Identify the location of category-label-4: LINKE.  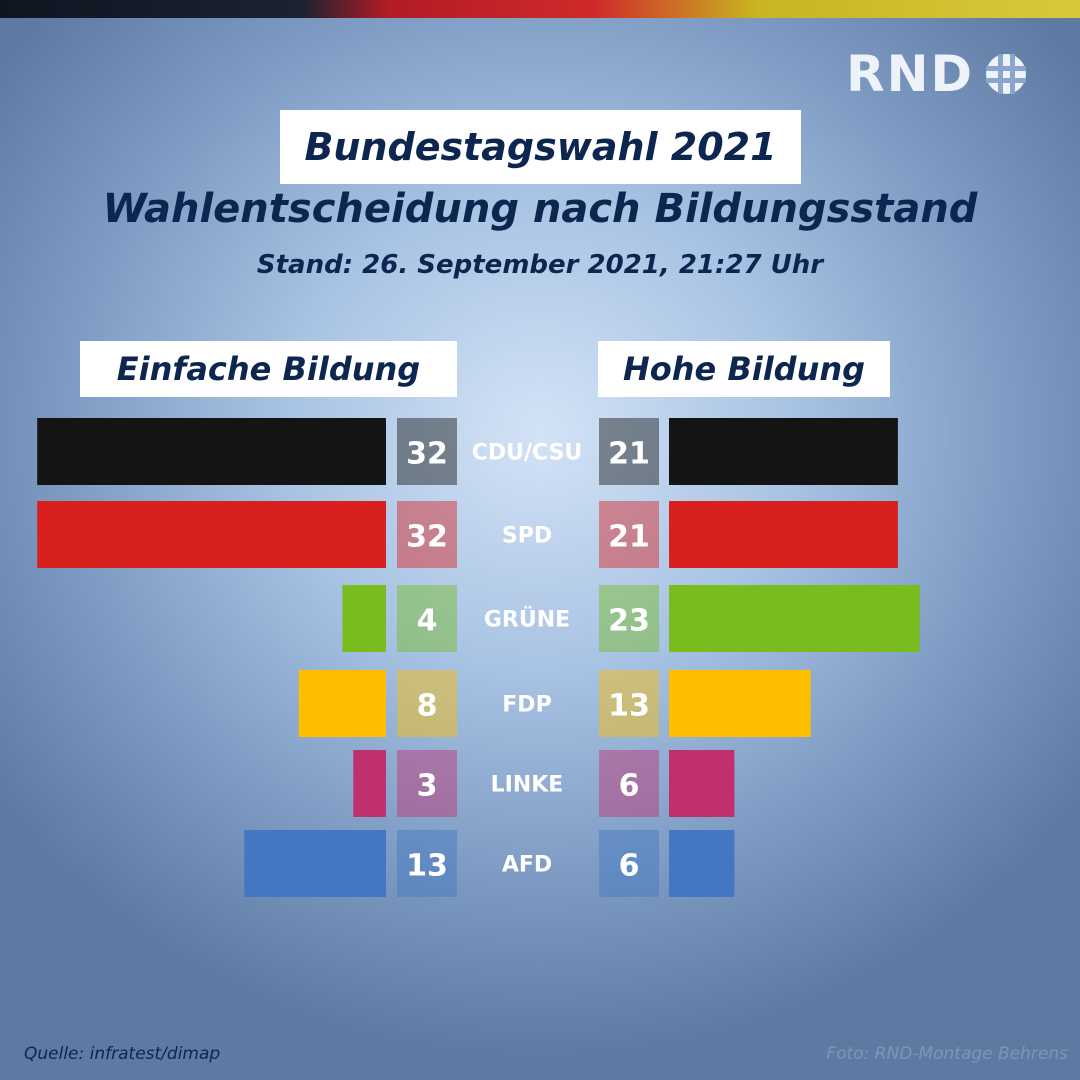
(527, 785).